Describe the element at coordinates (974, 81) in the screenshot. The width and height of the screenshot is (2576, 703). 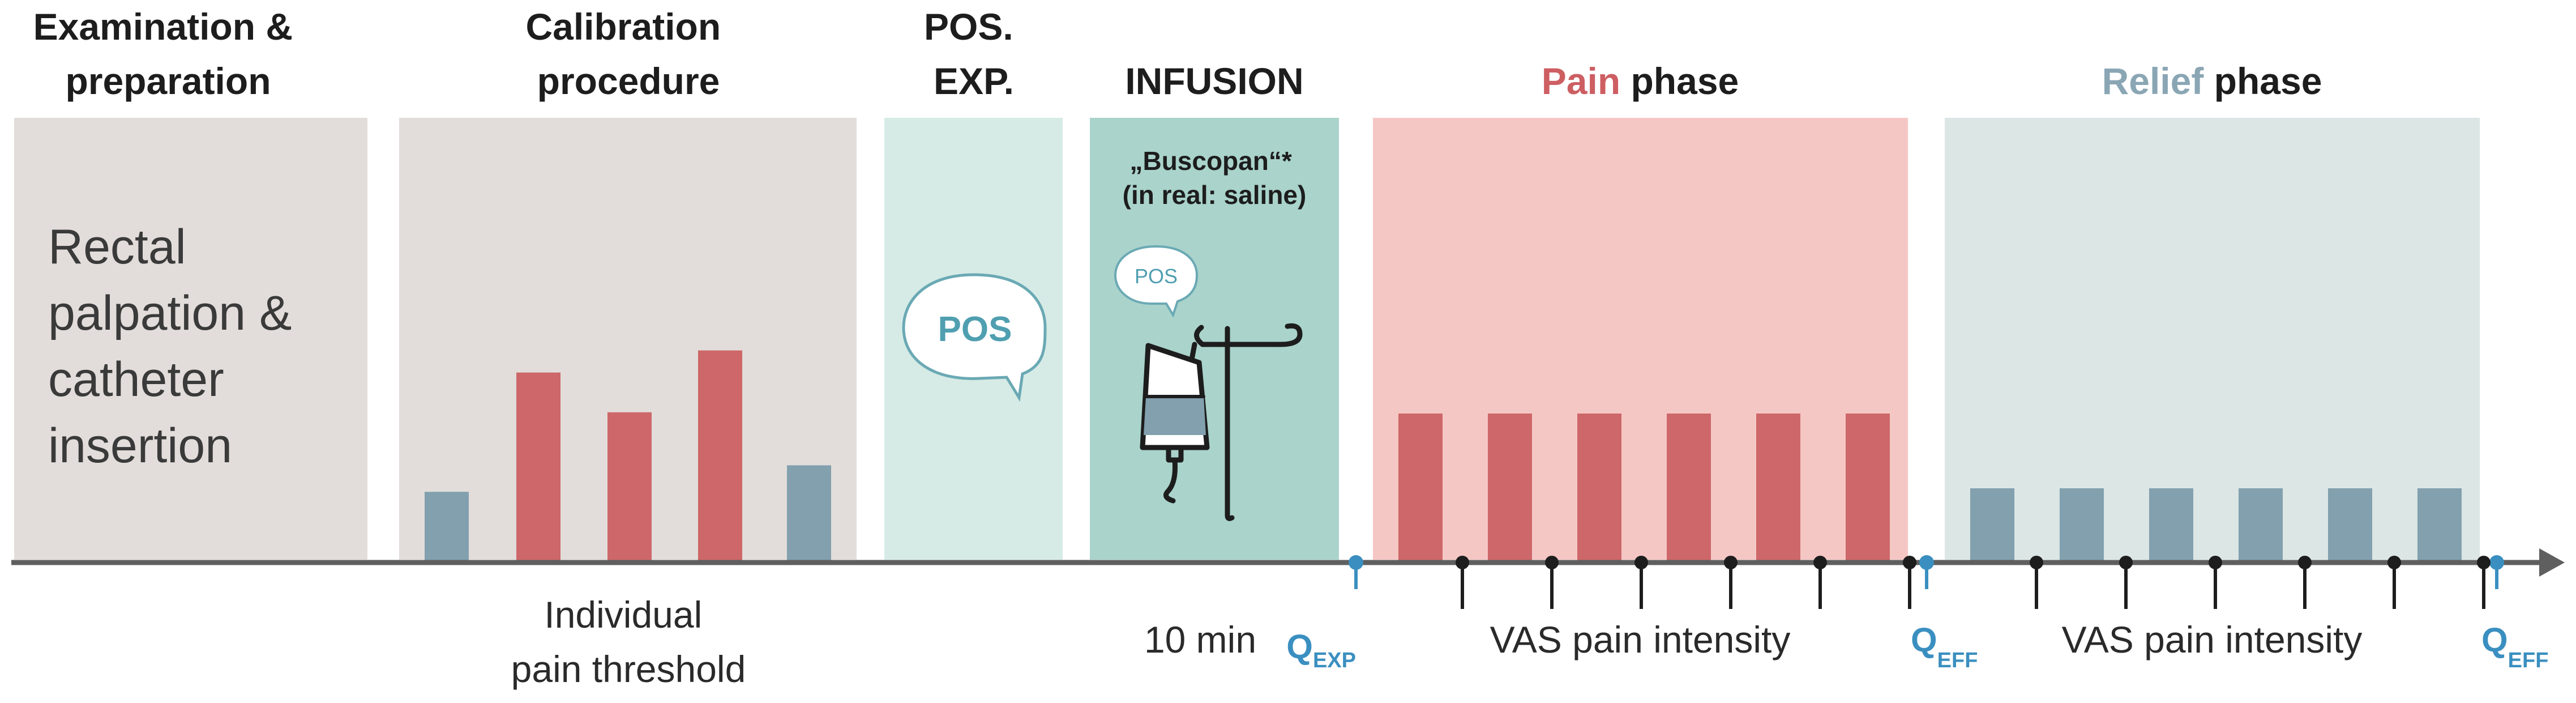
I see `pos-exp-title-line-2: EXP.` at that location.